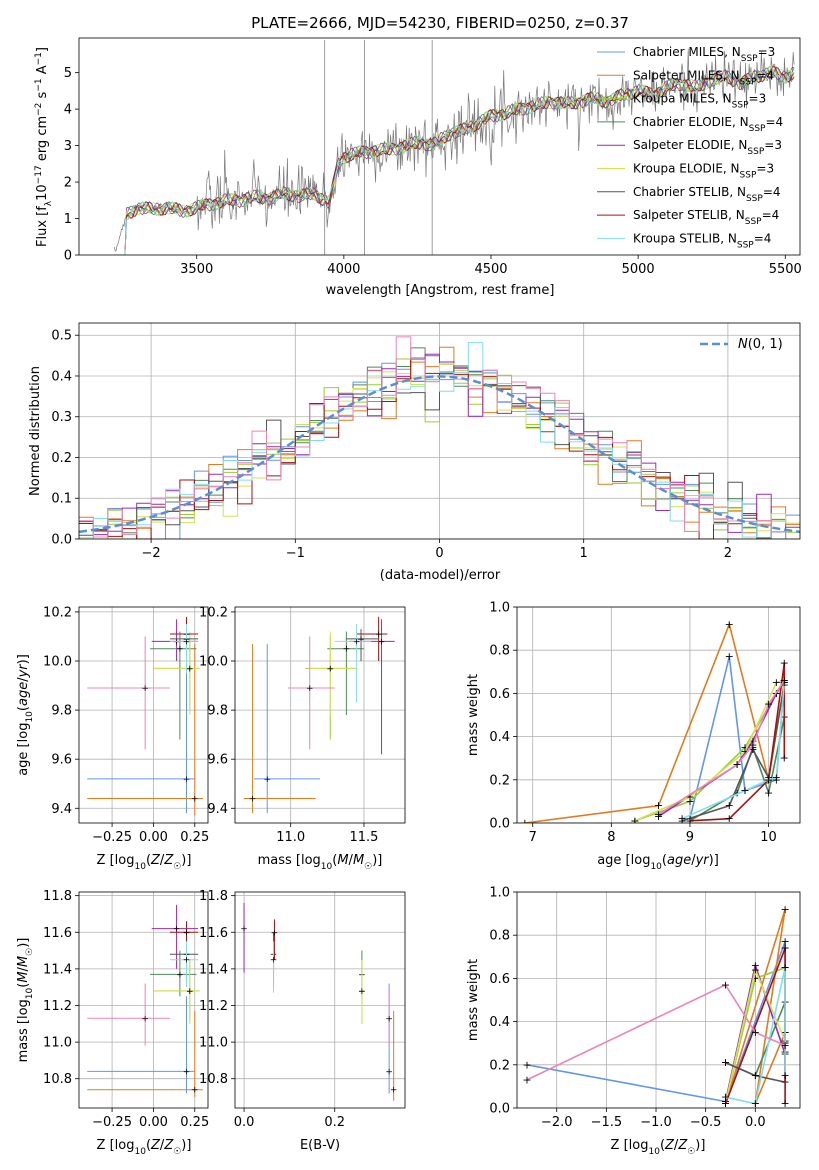 The width and height of the screenshot is (819, 1170). I want to click on y-tick-label: 11.8, so click(213, 896).